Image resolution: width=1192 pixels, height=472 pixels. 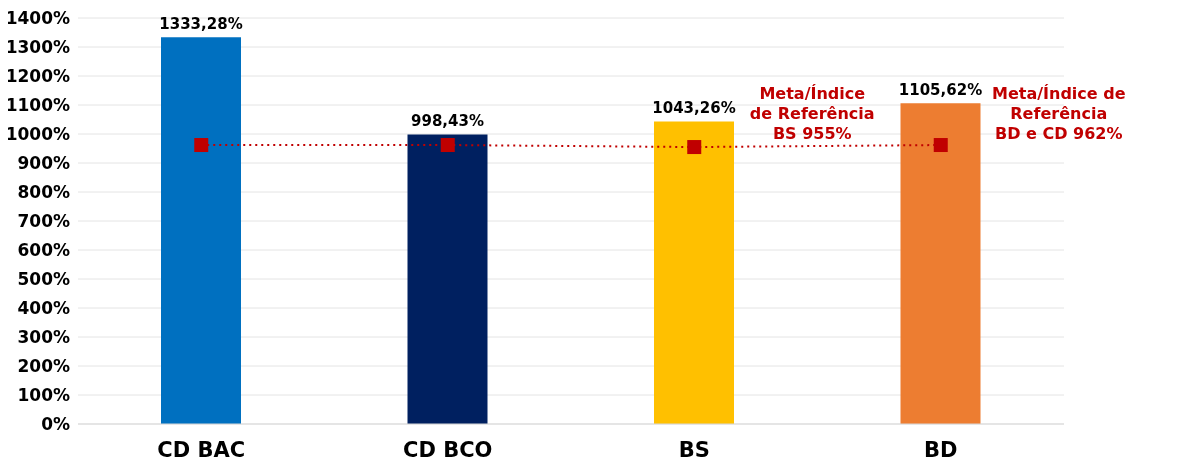 I want to click on y-tick-label: 1000%, so click(x=37, y=134).